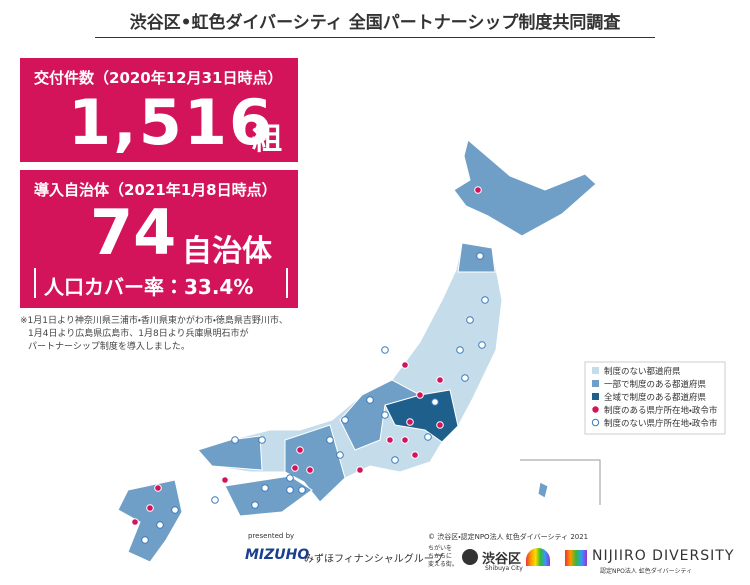 This screenshot has width=750, height=585. What do you see at coordinates (149, 287) in the screenshot?
I see `coverage: 人口カバー率：33.4%` at bounding box center [149, 287].